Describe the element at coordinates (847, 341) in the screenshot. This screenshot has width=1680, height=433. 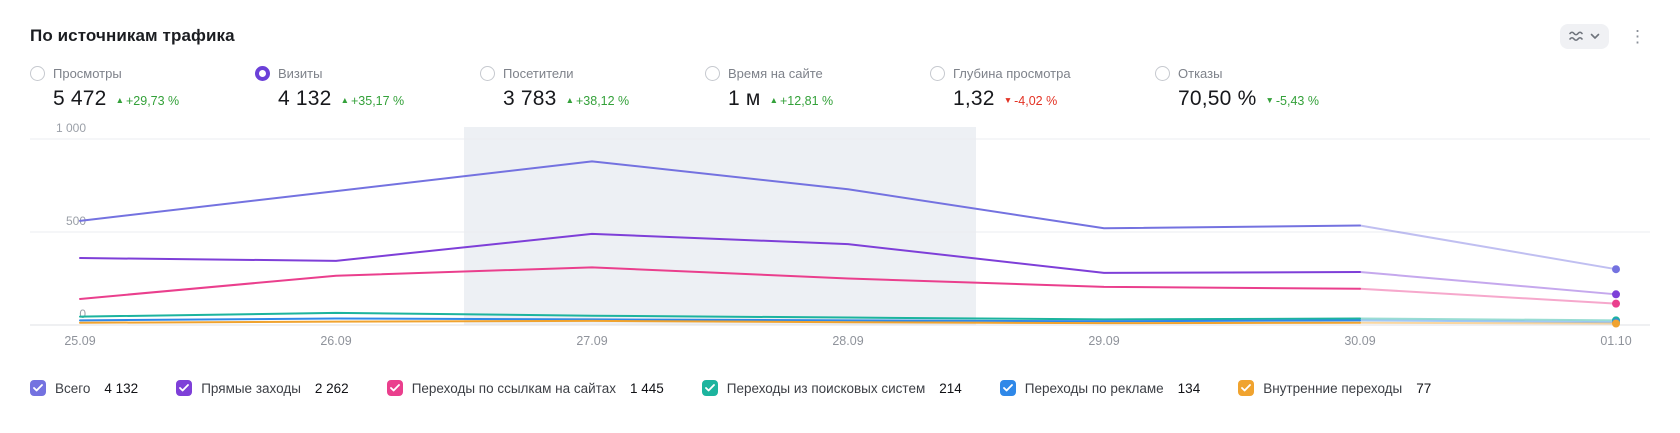
I see `x-tick-label: 28.09` at that location.